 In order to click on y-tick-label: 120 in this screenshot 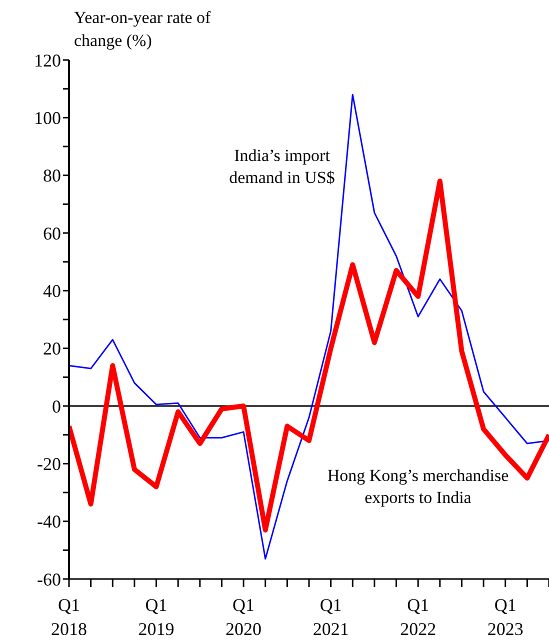, I will do `click(47, 60)`.